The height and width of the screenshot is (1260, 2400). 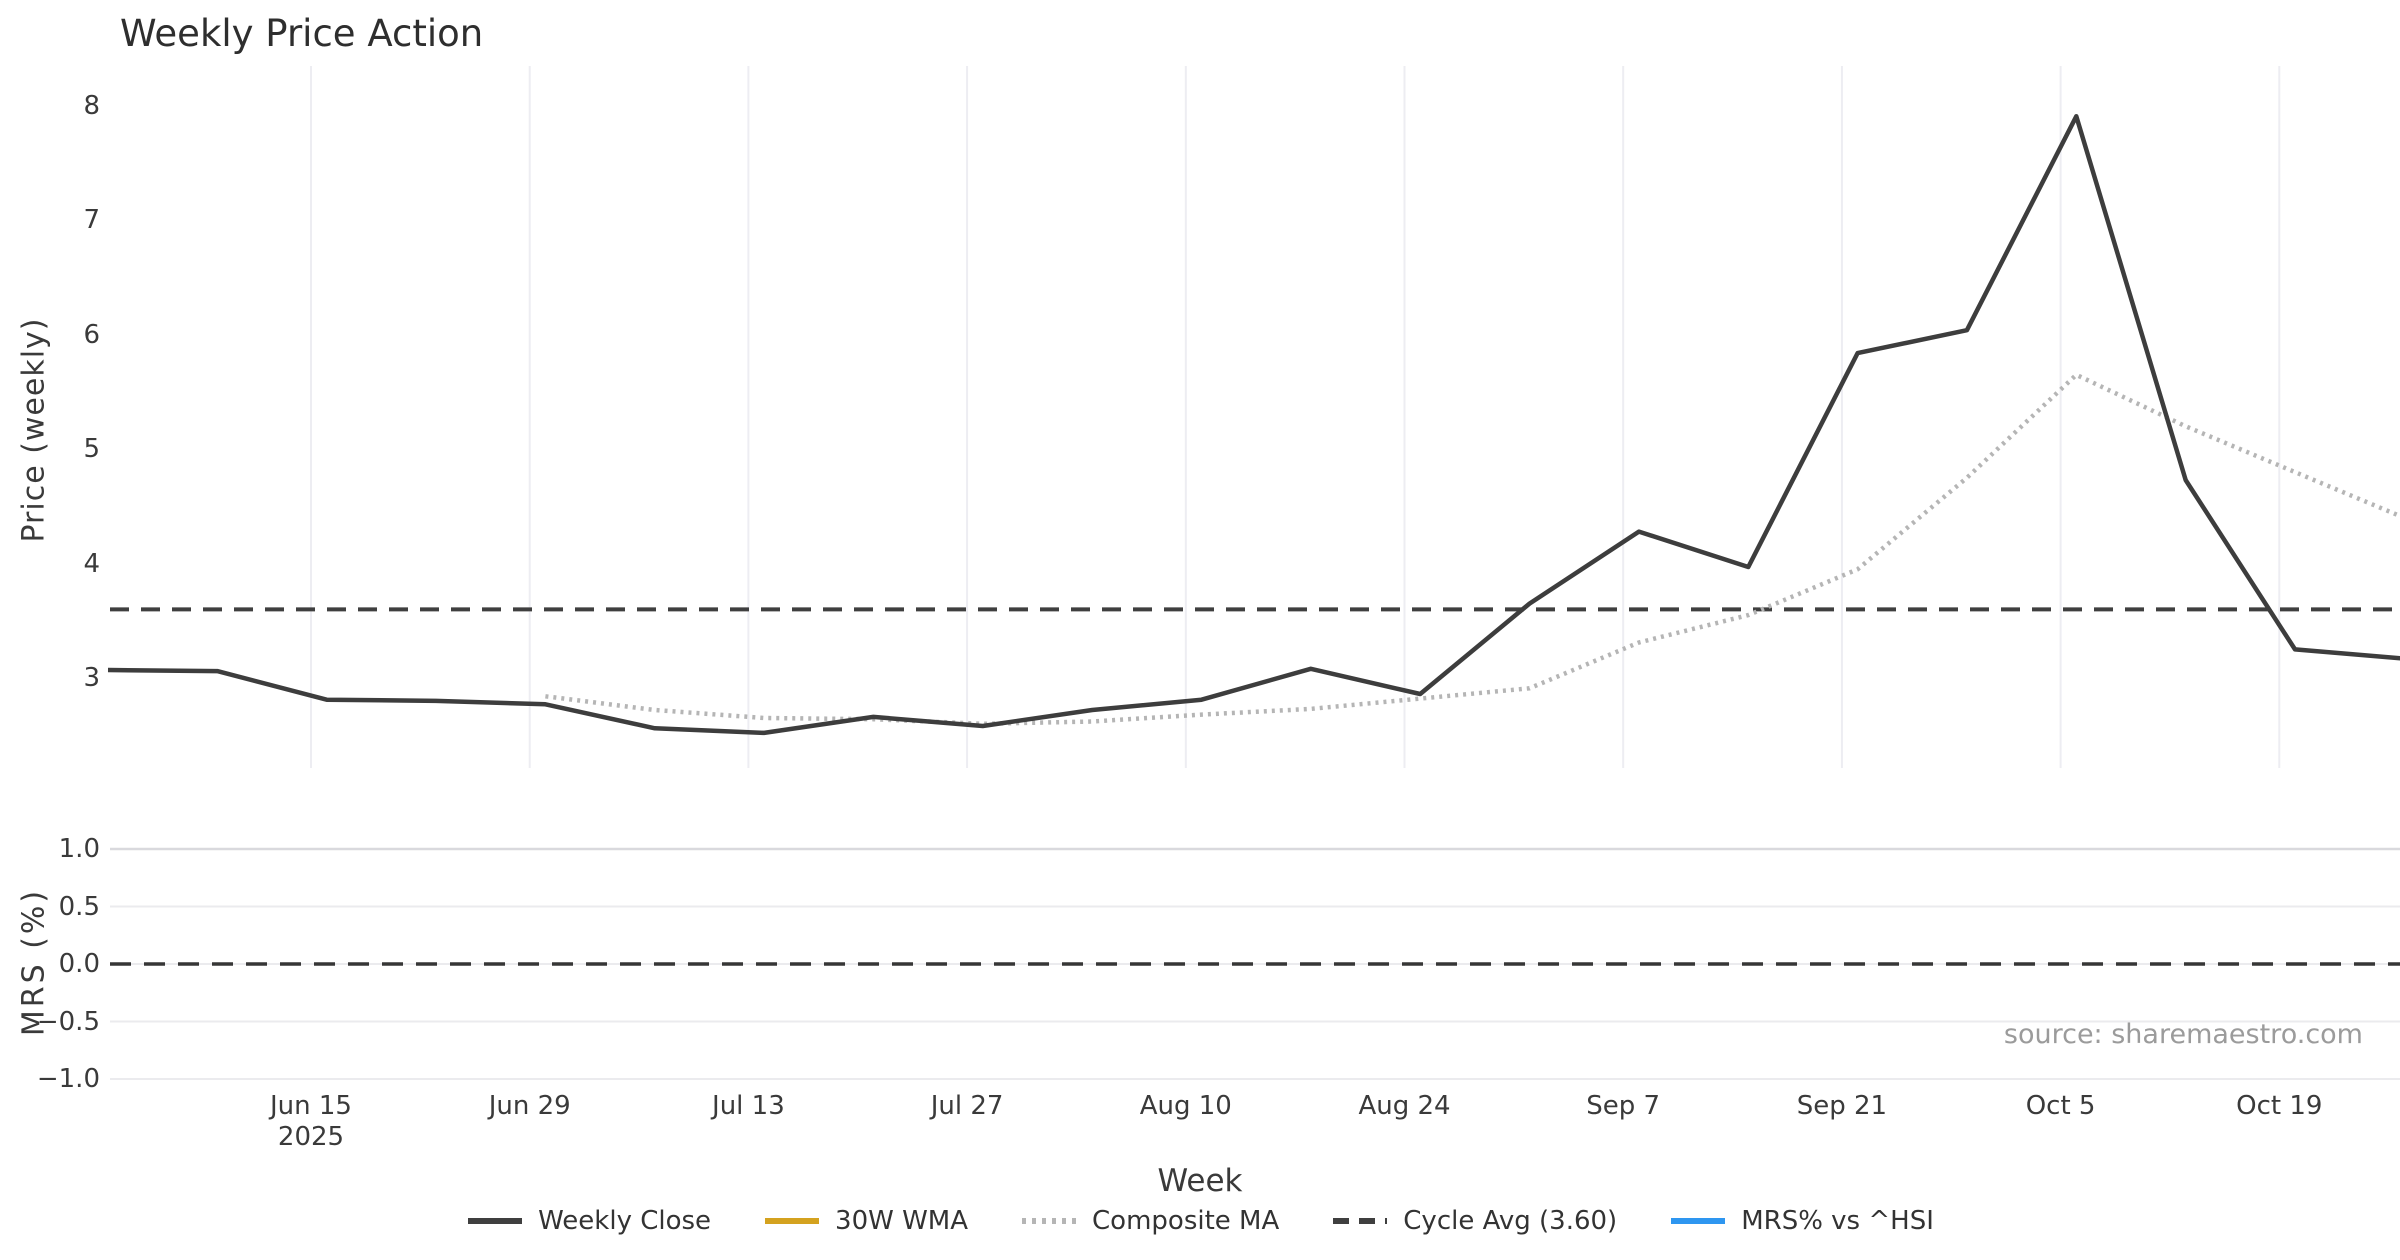 I want to click on x-tick: Jun 29, so click(x=530, y=1106).